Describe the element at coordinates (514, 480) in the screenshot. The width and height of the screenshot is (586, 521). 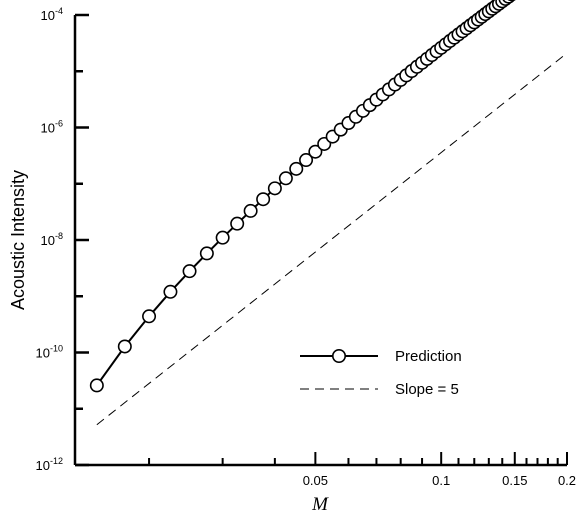
I see `x-tick-label: 0.15` at that location.